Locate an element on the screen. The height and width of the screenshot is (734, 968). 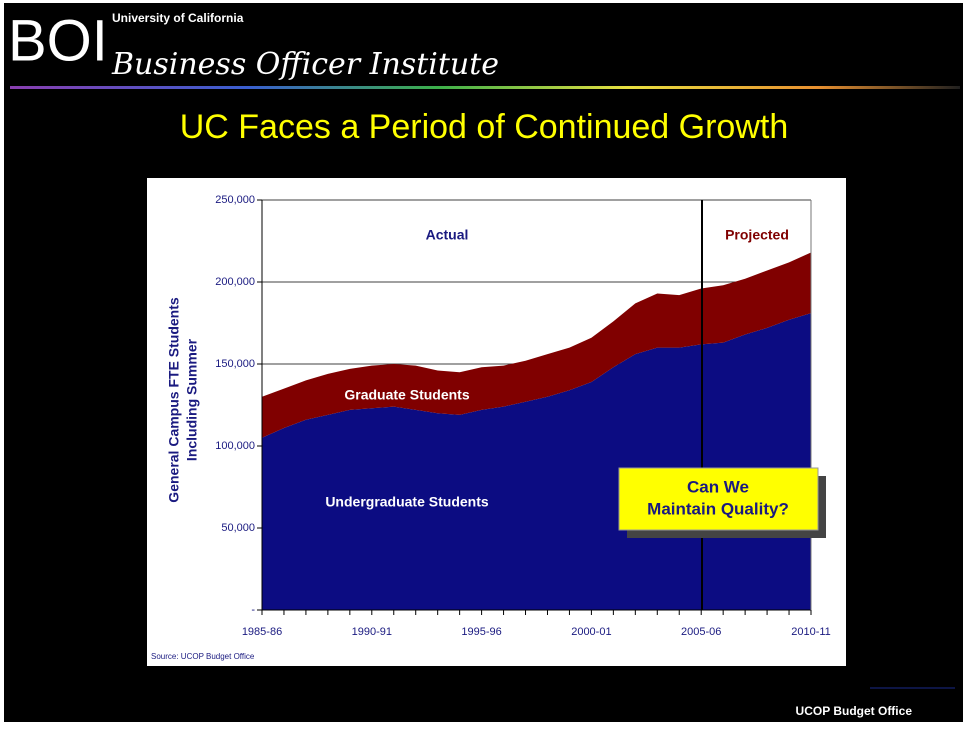
y-tick-label: - is located at coordinates (253, 610).